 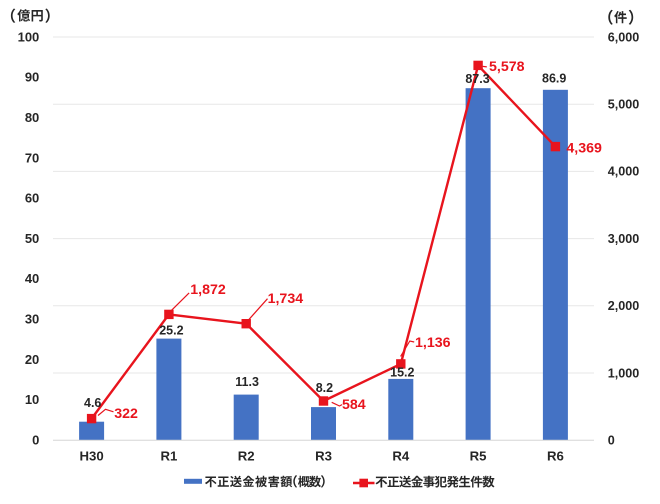 I want to click on svg-text: 4.6, so click(x=92, y=403).